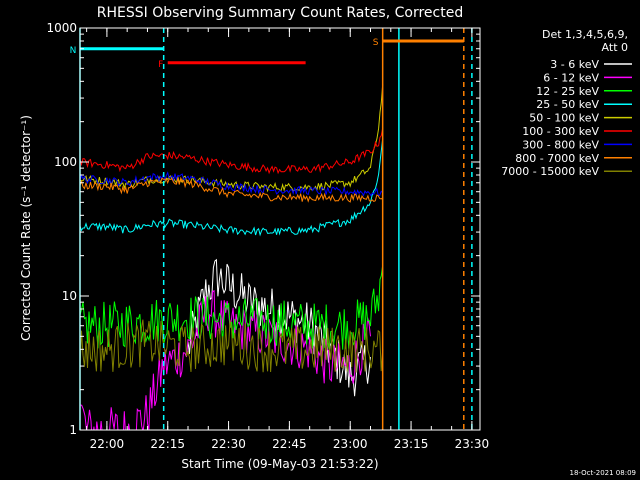  Describe the element at coordinates (279, 464) in the screenshot. I see `x-axis-label: Start Time (09-May-03 21:53:22)` at that location.